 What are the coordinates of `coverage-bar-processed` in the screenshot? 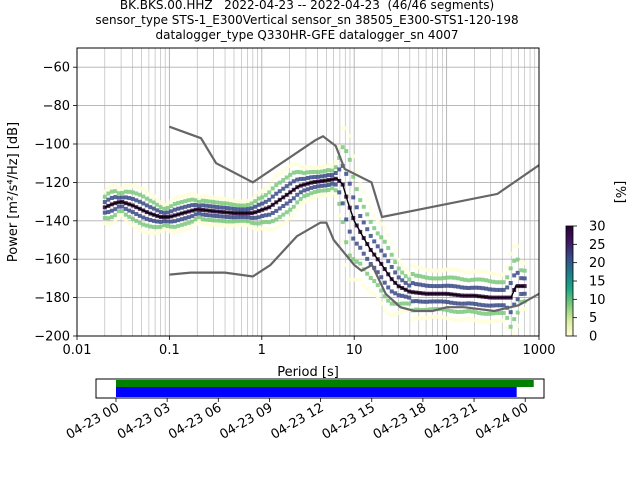 It's located at (316, 392).